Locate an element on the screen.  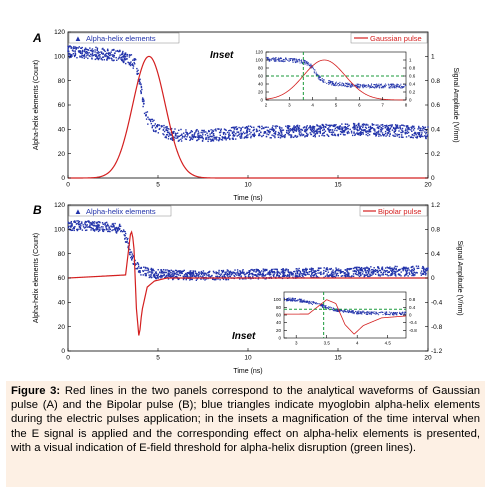
legend-box-right is located at coordinates (393, 211).